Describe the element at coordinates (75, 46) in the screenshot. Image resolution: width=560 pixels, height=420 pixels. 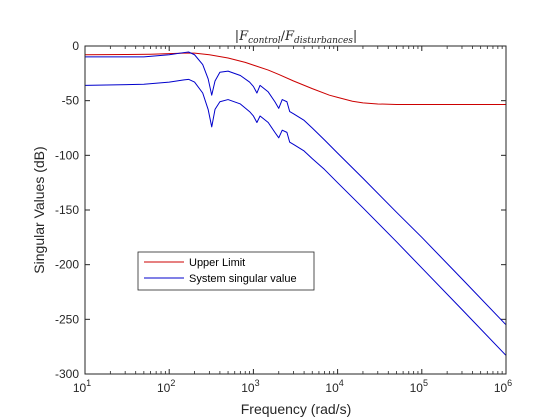
I see `y-tick-label: 0` at that location.